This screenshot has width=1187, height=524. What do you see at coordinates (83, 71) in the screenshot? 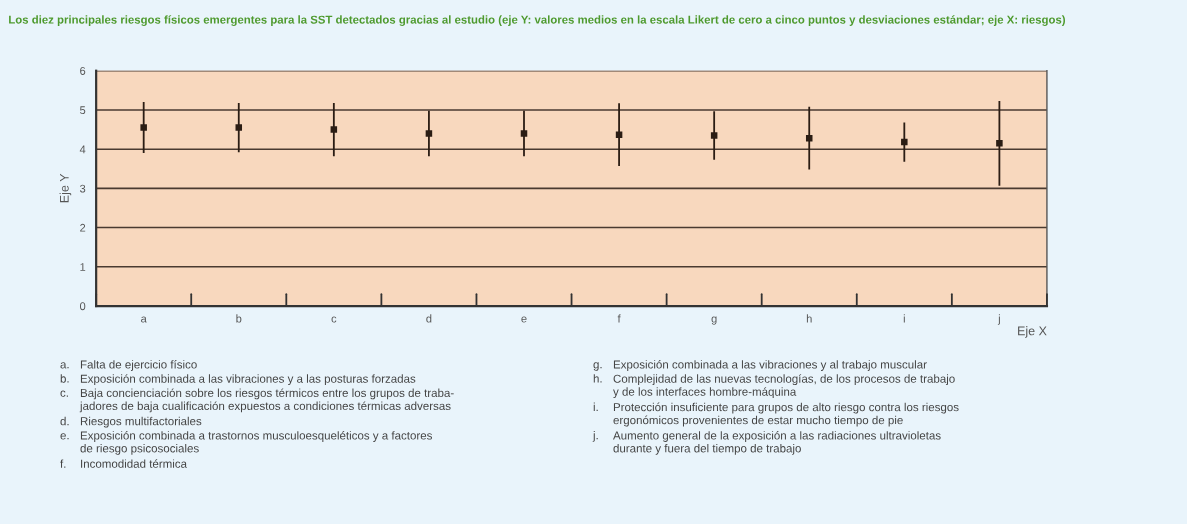
I see `y-tick-label: 6` at bounding box center [83, 71].